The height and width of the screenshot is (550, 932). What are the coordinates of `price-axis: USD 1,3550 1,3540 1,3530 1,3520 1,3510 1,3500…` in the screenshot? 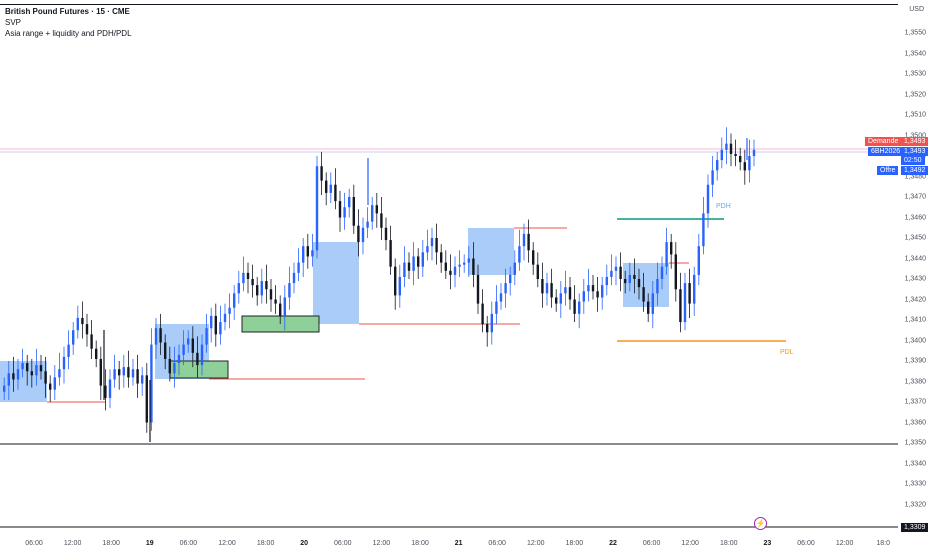 It's located at (915, 275).